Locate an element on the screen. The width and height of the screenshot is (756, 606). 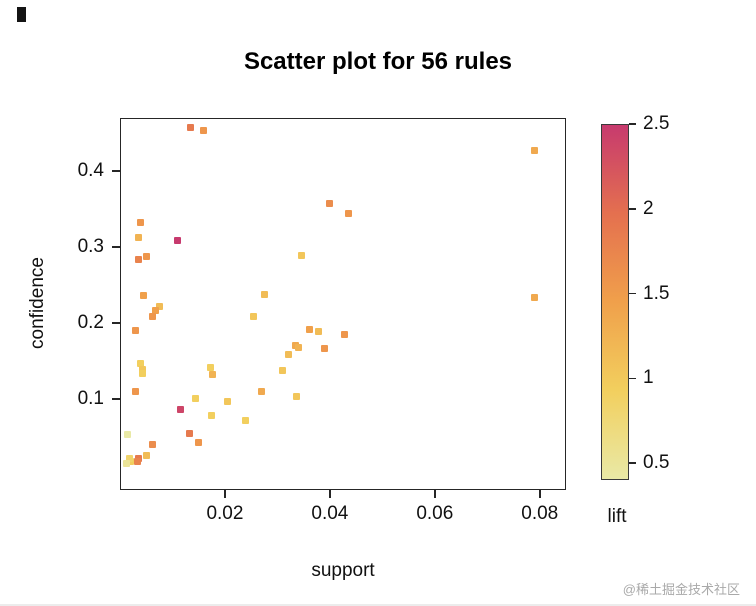
y-axis-label: confidence is located at coordinates (37, 303).